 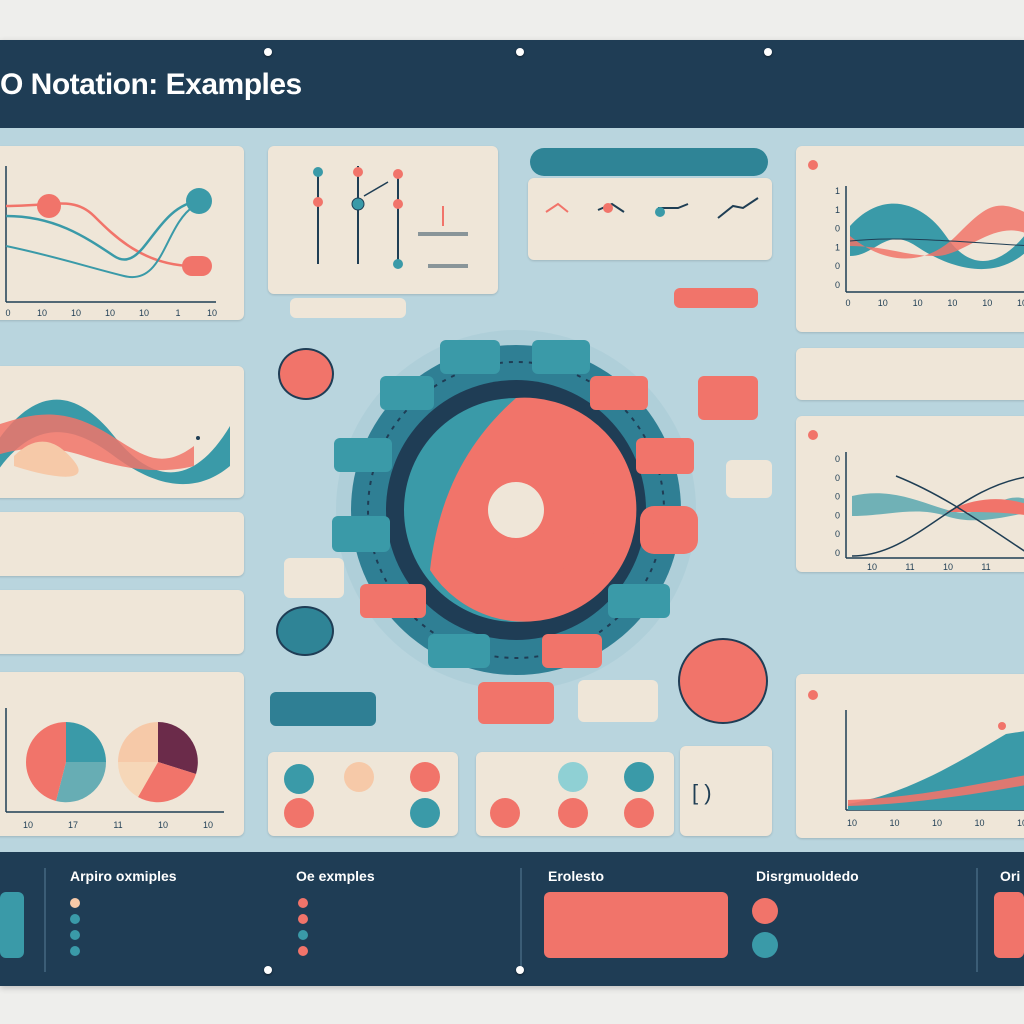 I want to click on panel-wave-left, so click(x=122, y=432).